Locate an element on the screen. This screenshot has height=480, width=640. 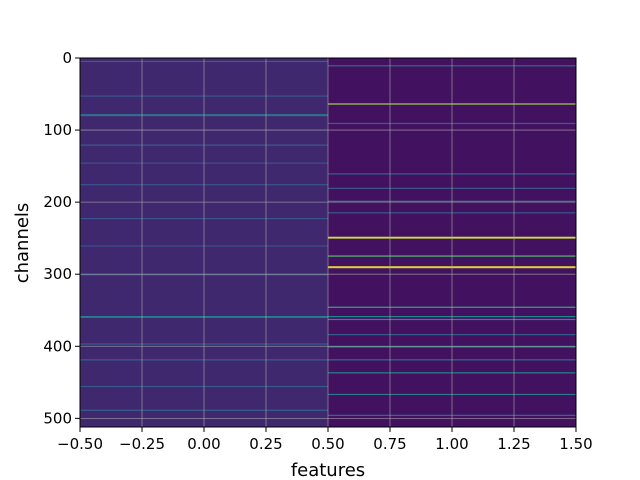
y-tick-label: 300 is located at coordinates (57, 274).